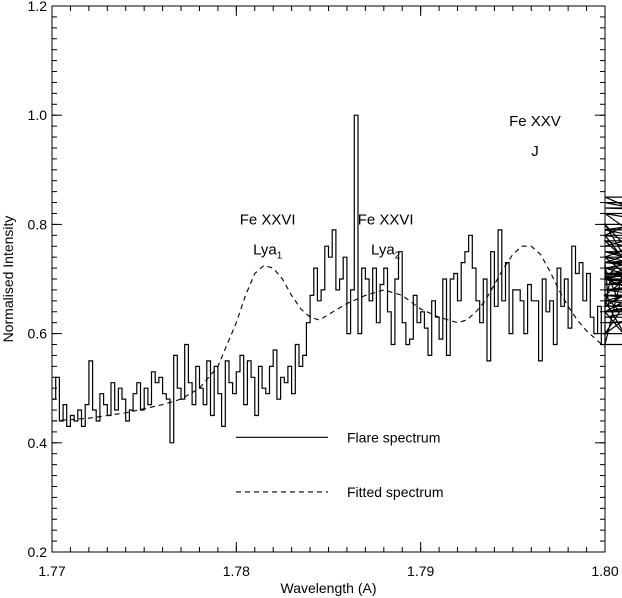 This screenshot has width=622, height=598. What do you see at coordinates (329, 588) in the screenshot?
I see `x-axis-title: Wavelength (A)` at bounding box center [329, 588].